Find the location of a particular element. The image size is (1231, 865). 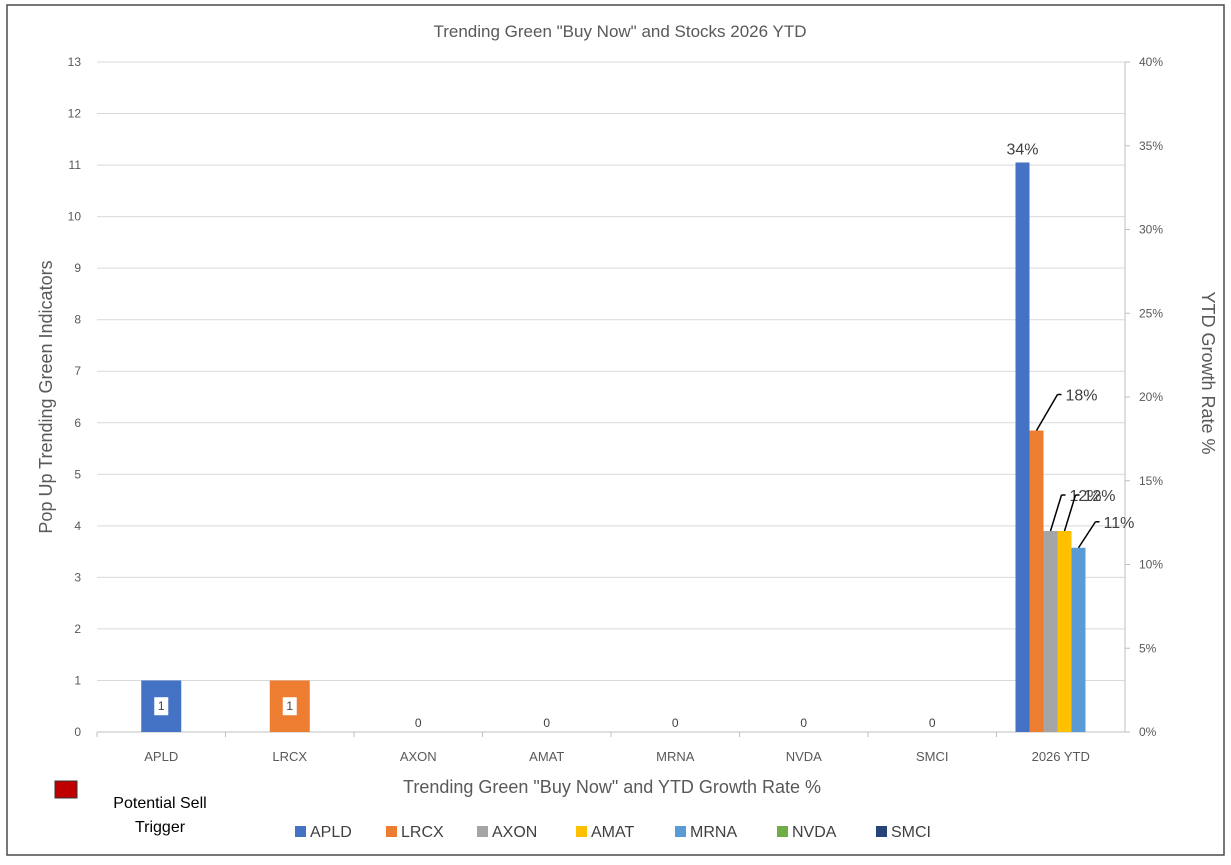

y2-tick-label: 0% is located at coordinates (1148, 732).